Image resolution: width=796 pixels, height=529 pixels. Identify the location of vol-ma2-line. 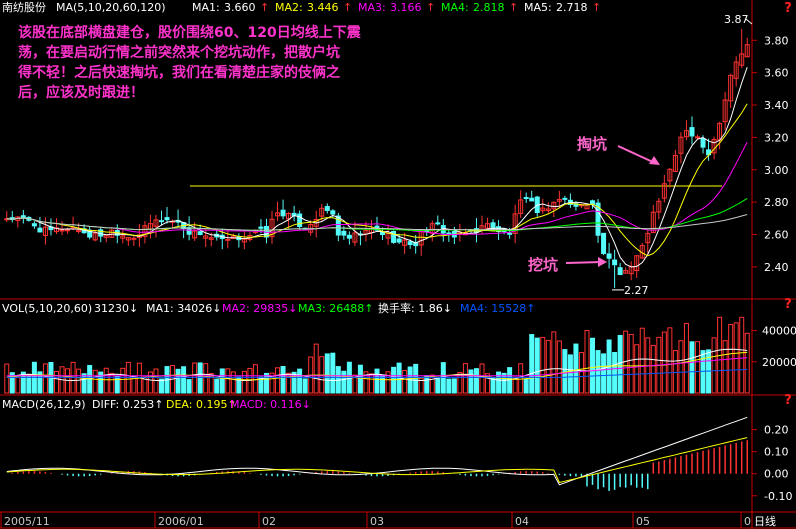
(377, 366).